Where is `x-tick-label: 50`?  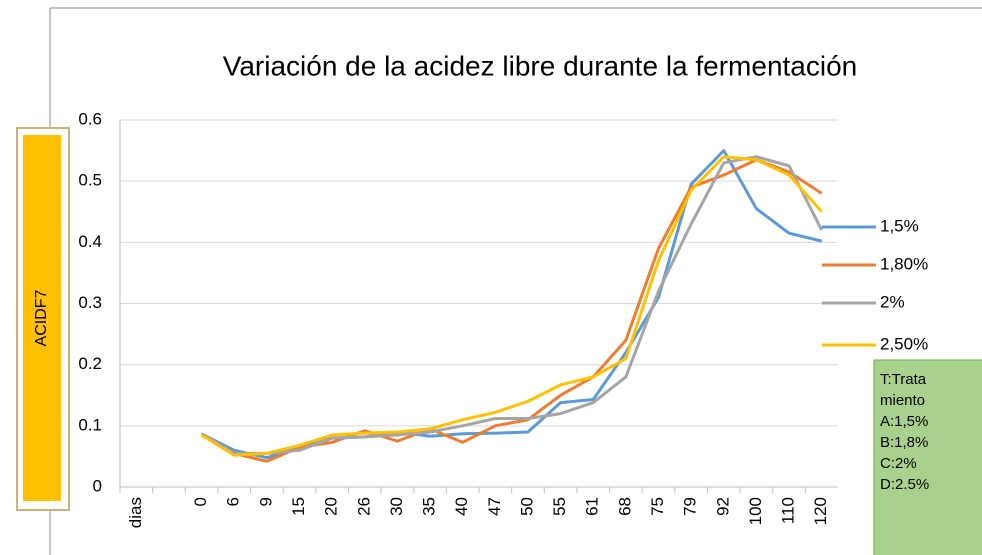
x-tick-label: 50 is located at coordinates (526, 506).